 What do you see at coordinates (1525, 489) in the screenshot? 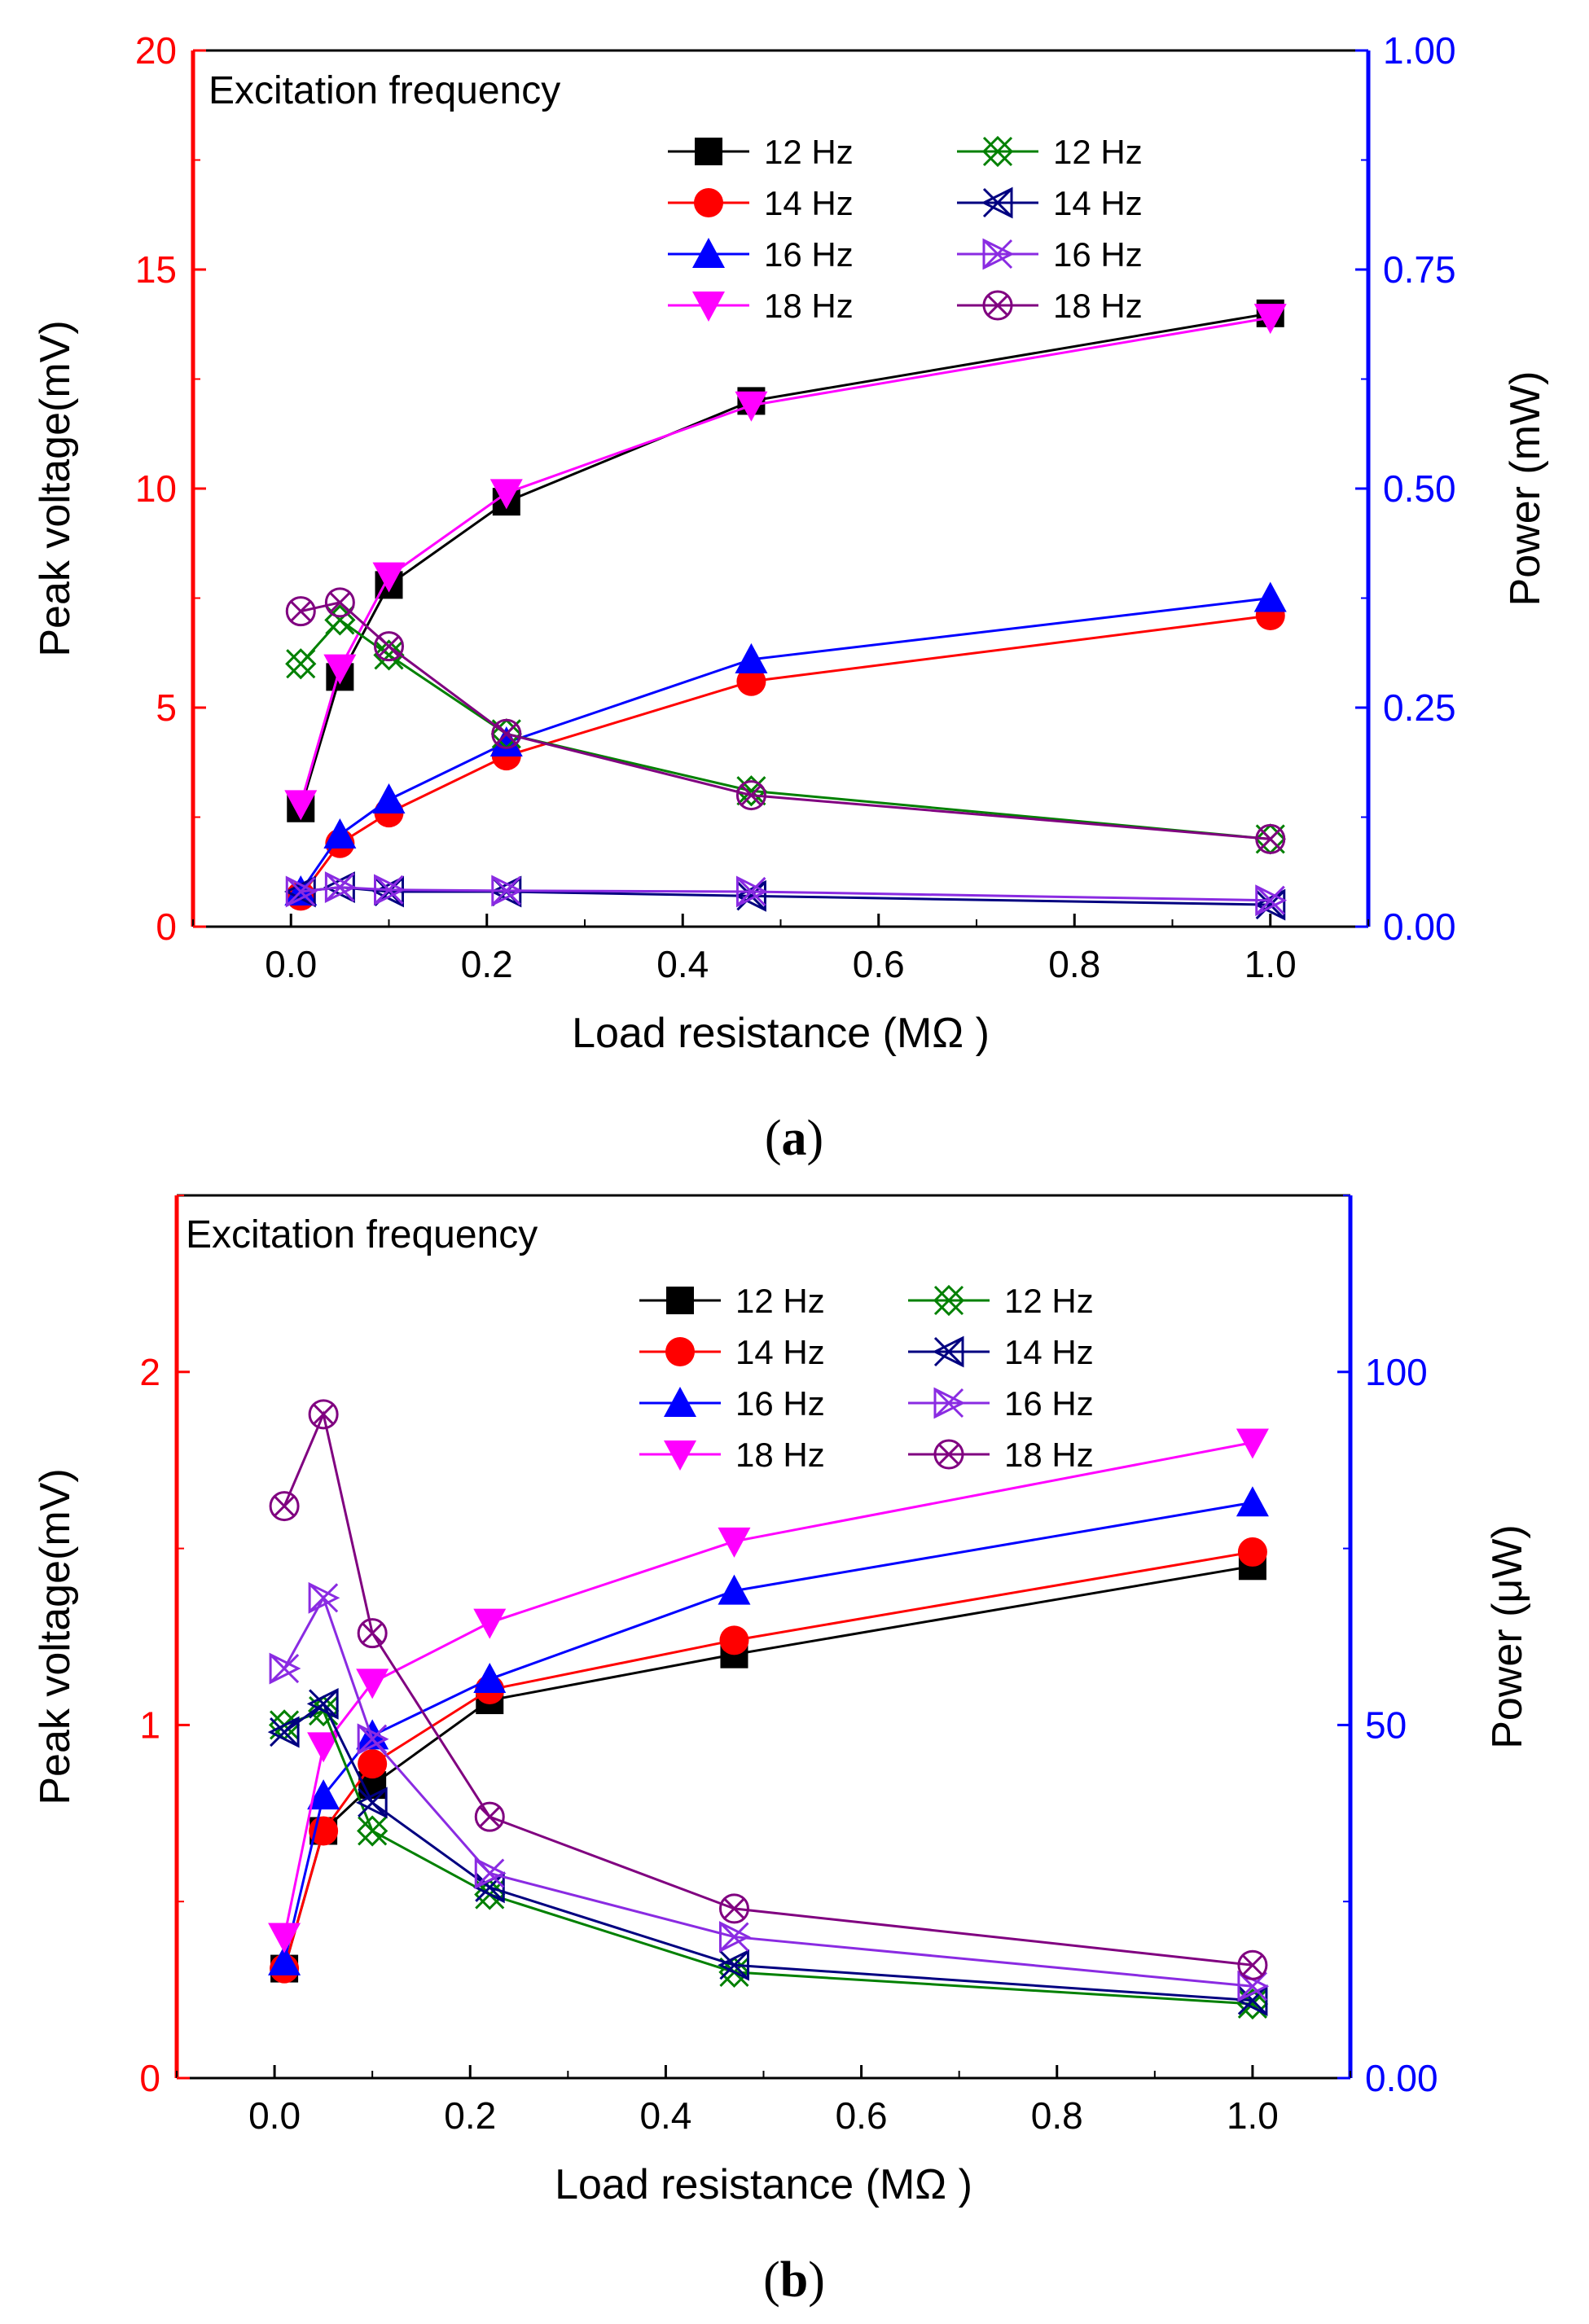
I see `right-y-axis-label: Power (mW)` at bounding box center [1525, 489].